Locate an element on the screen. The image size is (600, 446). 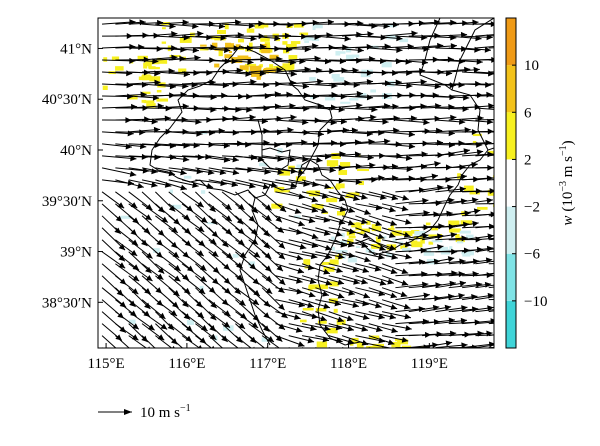
beijing-boundary is located at coordinates (241, 122).